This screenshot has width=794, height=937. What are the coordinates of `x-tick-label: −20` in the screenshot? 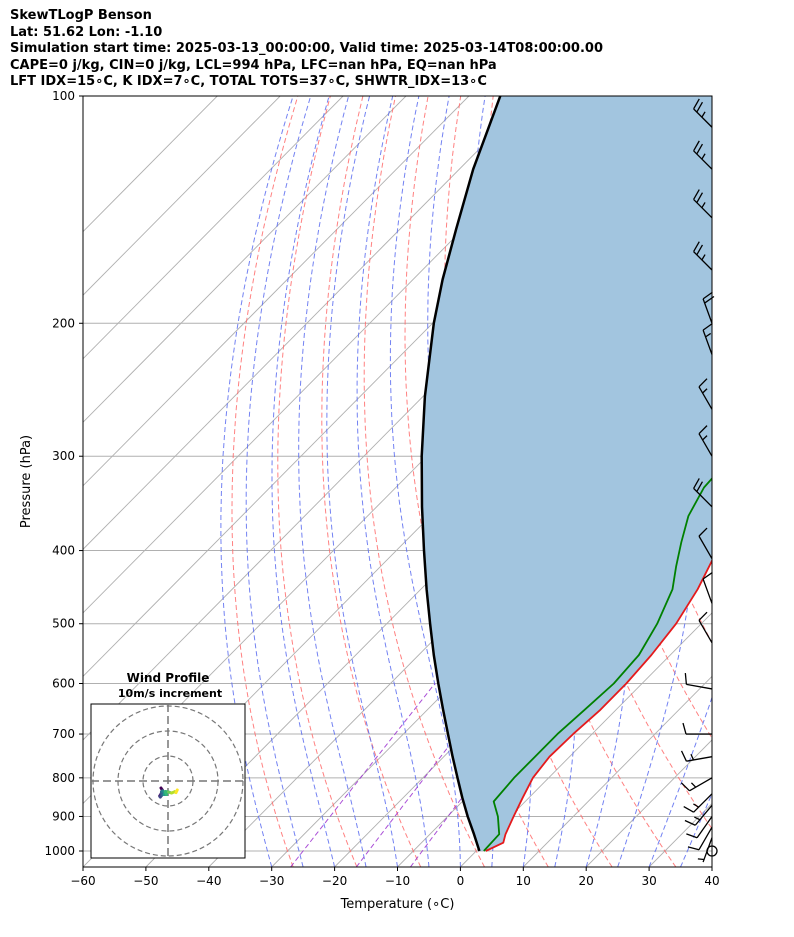 It's located at (334, 881).